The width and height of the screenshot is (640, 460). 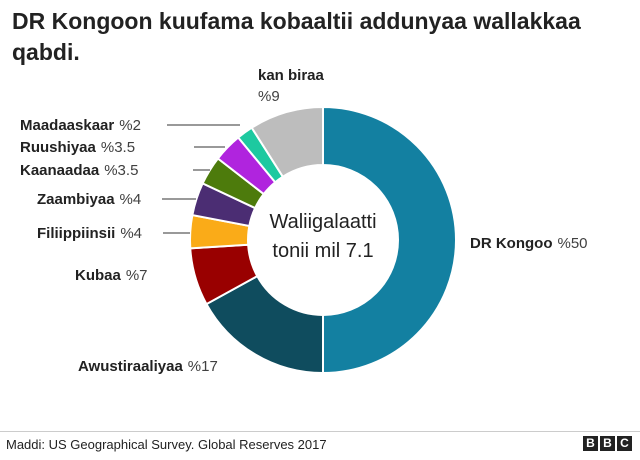 What do you see at coordinates (203, 366) in the screenshot?
I see `slice-value: %17` at bounding box center [203, 366].